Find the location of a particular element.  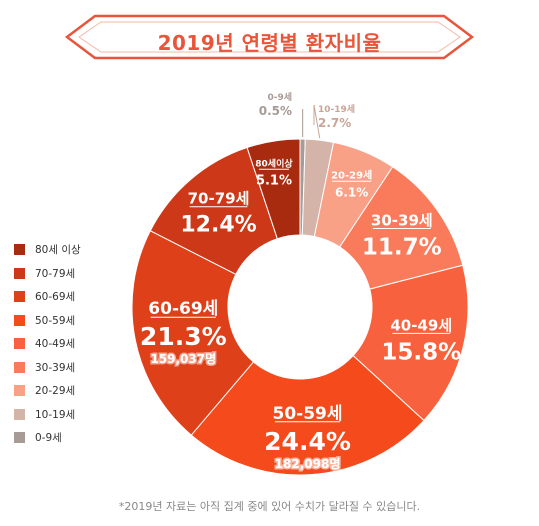

label-0-9-name: 0-9세 is located at coordinates (279, 97).